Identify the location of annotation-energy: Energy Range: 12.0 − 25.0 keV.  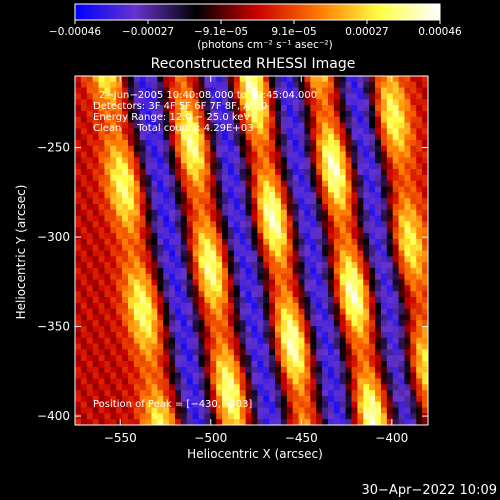
(171, 117).